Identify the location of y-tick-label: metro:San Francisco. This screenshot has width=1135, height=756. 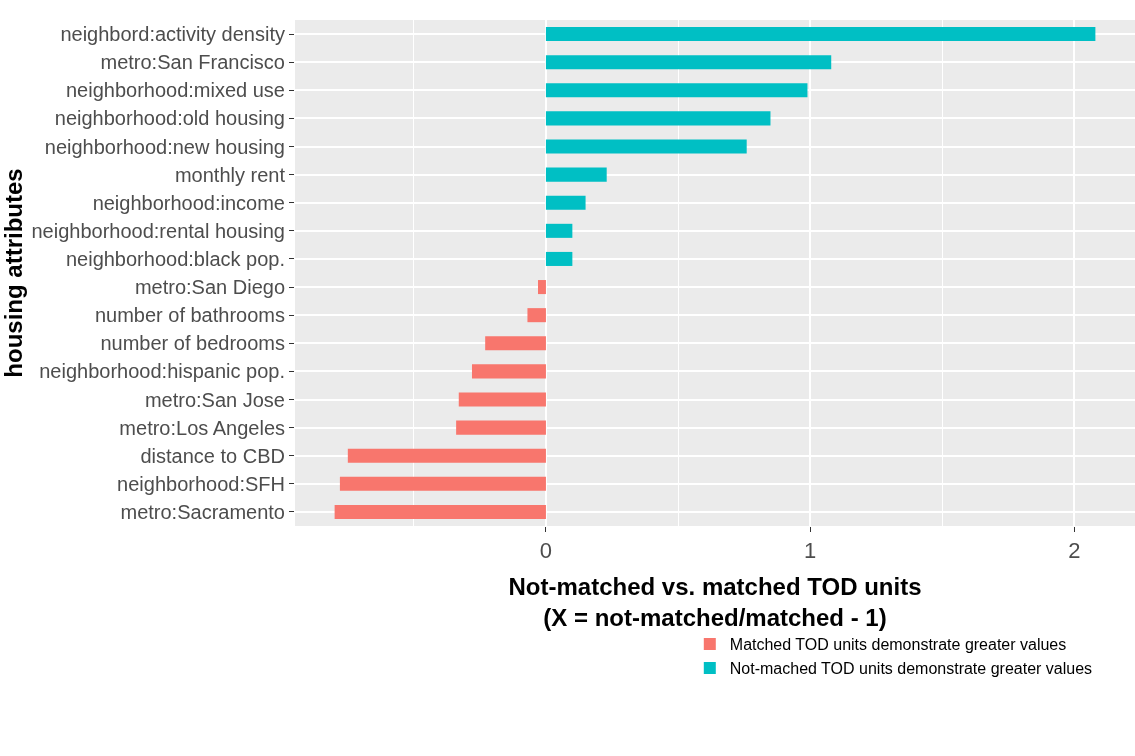
(192, 62).